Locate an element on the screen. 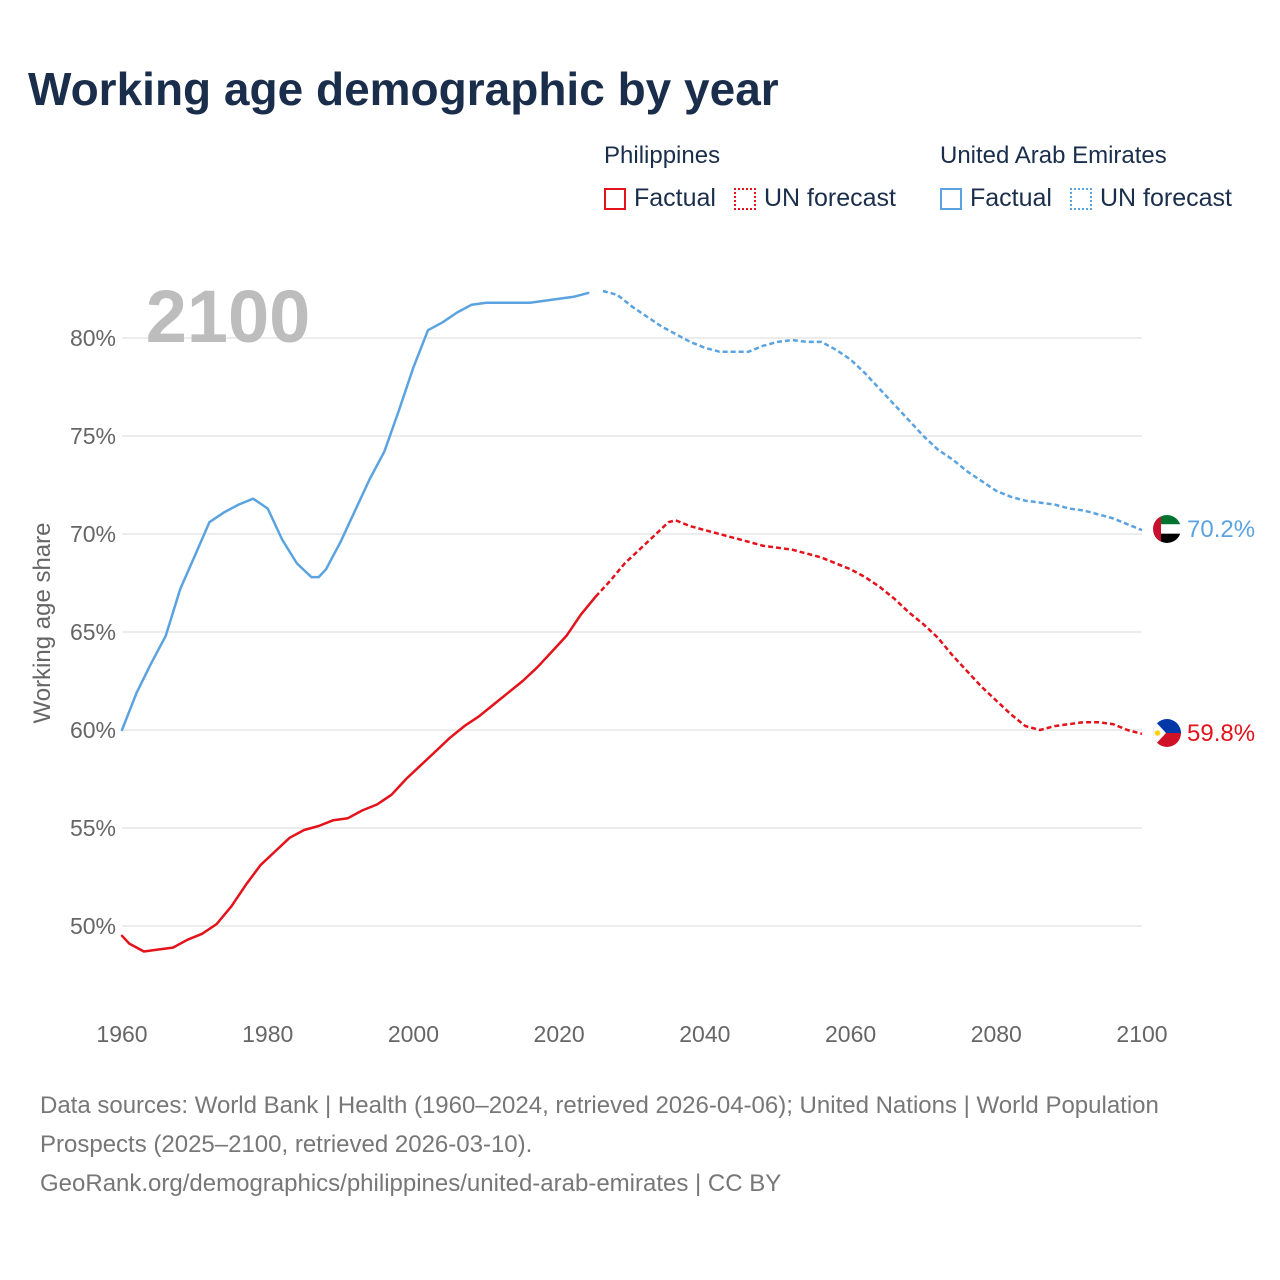 Image resolution: width=1280 pixels, height=1280 pixels. x-tick-label: 1980 is located at coordinates (267, 1034).